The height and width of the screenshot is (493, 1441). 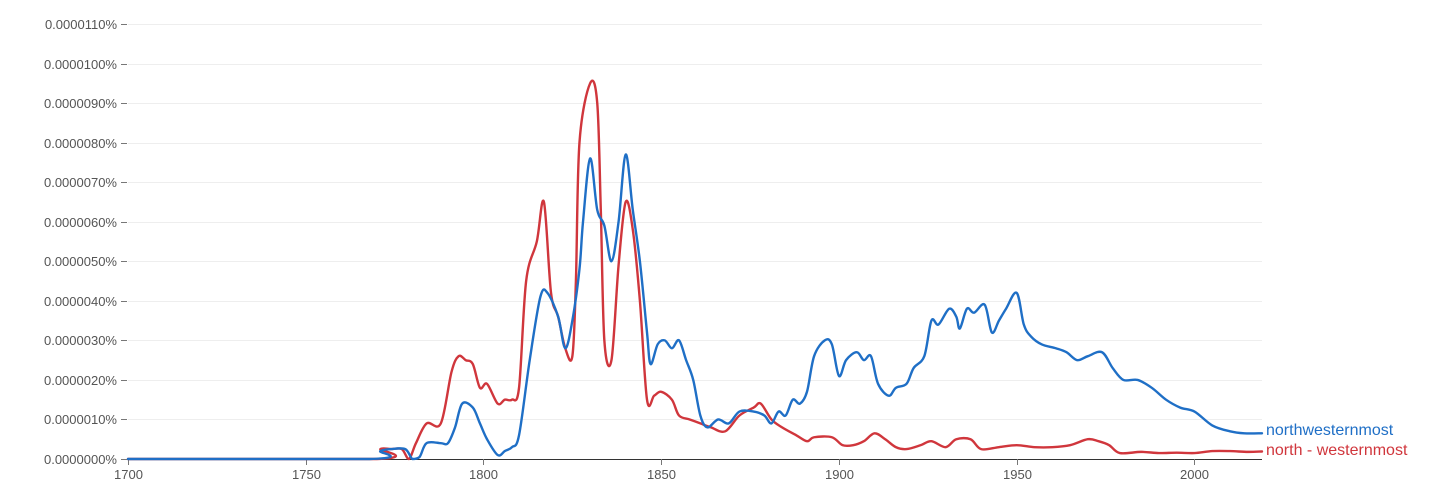 What do you see at coordinates (80, 380) in the screenshot?
I see `y-tick-label: 0.0000020%` at bounding box center [80, 380].